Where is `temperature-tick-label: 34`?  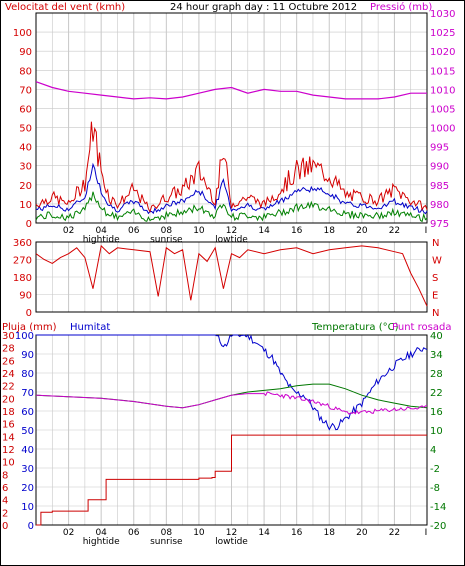 temperature-tick-label: 34 is located at coordinates (436, 355).